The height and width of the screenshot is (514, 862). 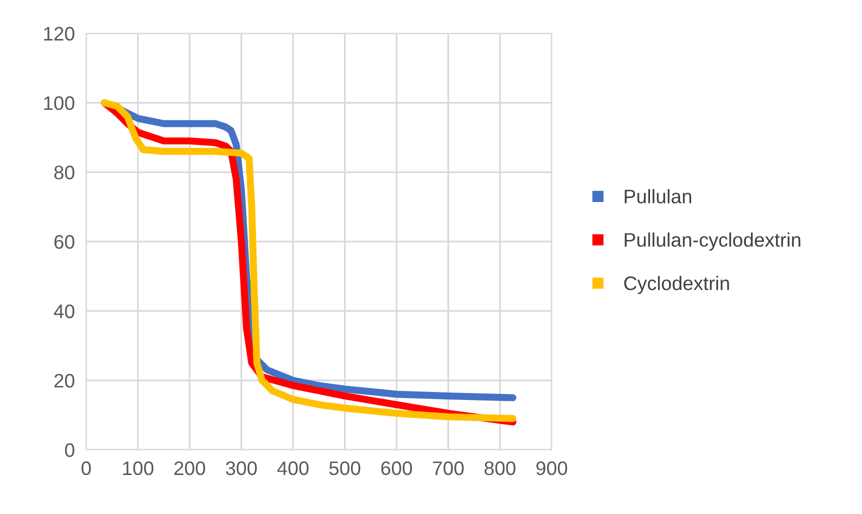 What do you see at coordinates (448, 468) in the screenshot?
I see `x-tick-label: 700` at bounding box center [448, 468].